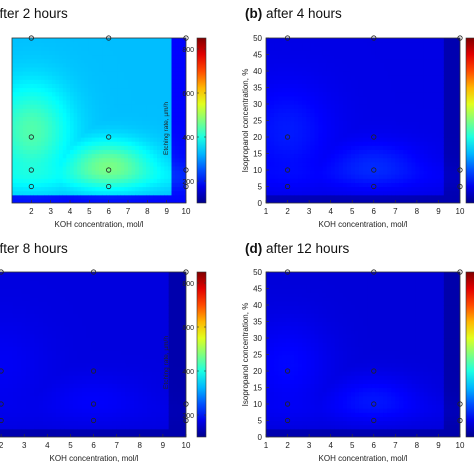 The height and width of the screenshot is (474, 474). What do you see at coordinates (255, 13) in the screenshot?
I see `panel-letter: (b)` at bounding box center [255, 13].